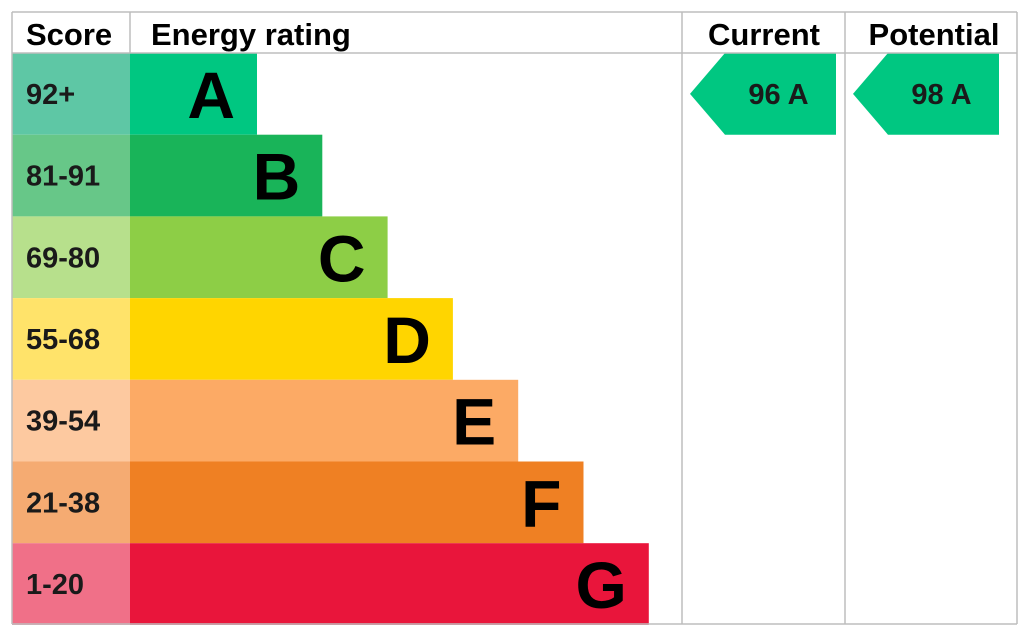 Image resolution: width=1024 pixels, height=630 pixels. Describe the element at coordinates (226, 175) in the screenshot. I see `band-b-bar` at that location.